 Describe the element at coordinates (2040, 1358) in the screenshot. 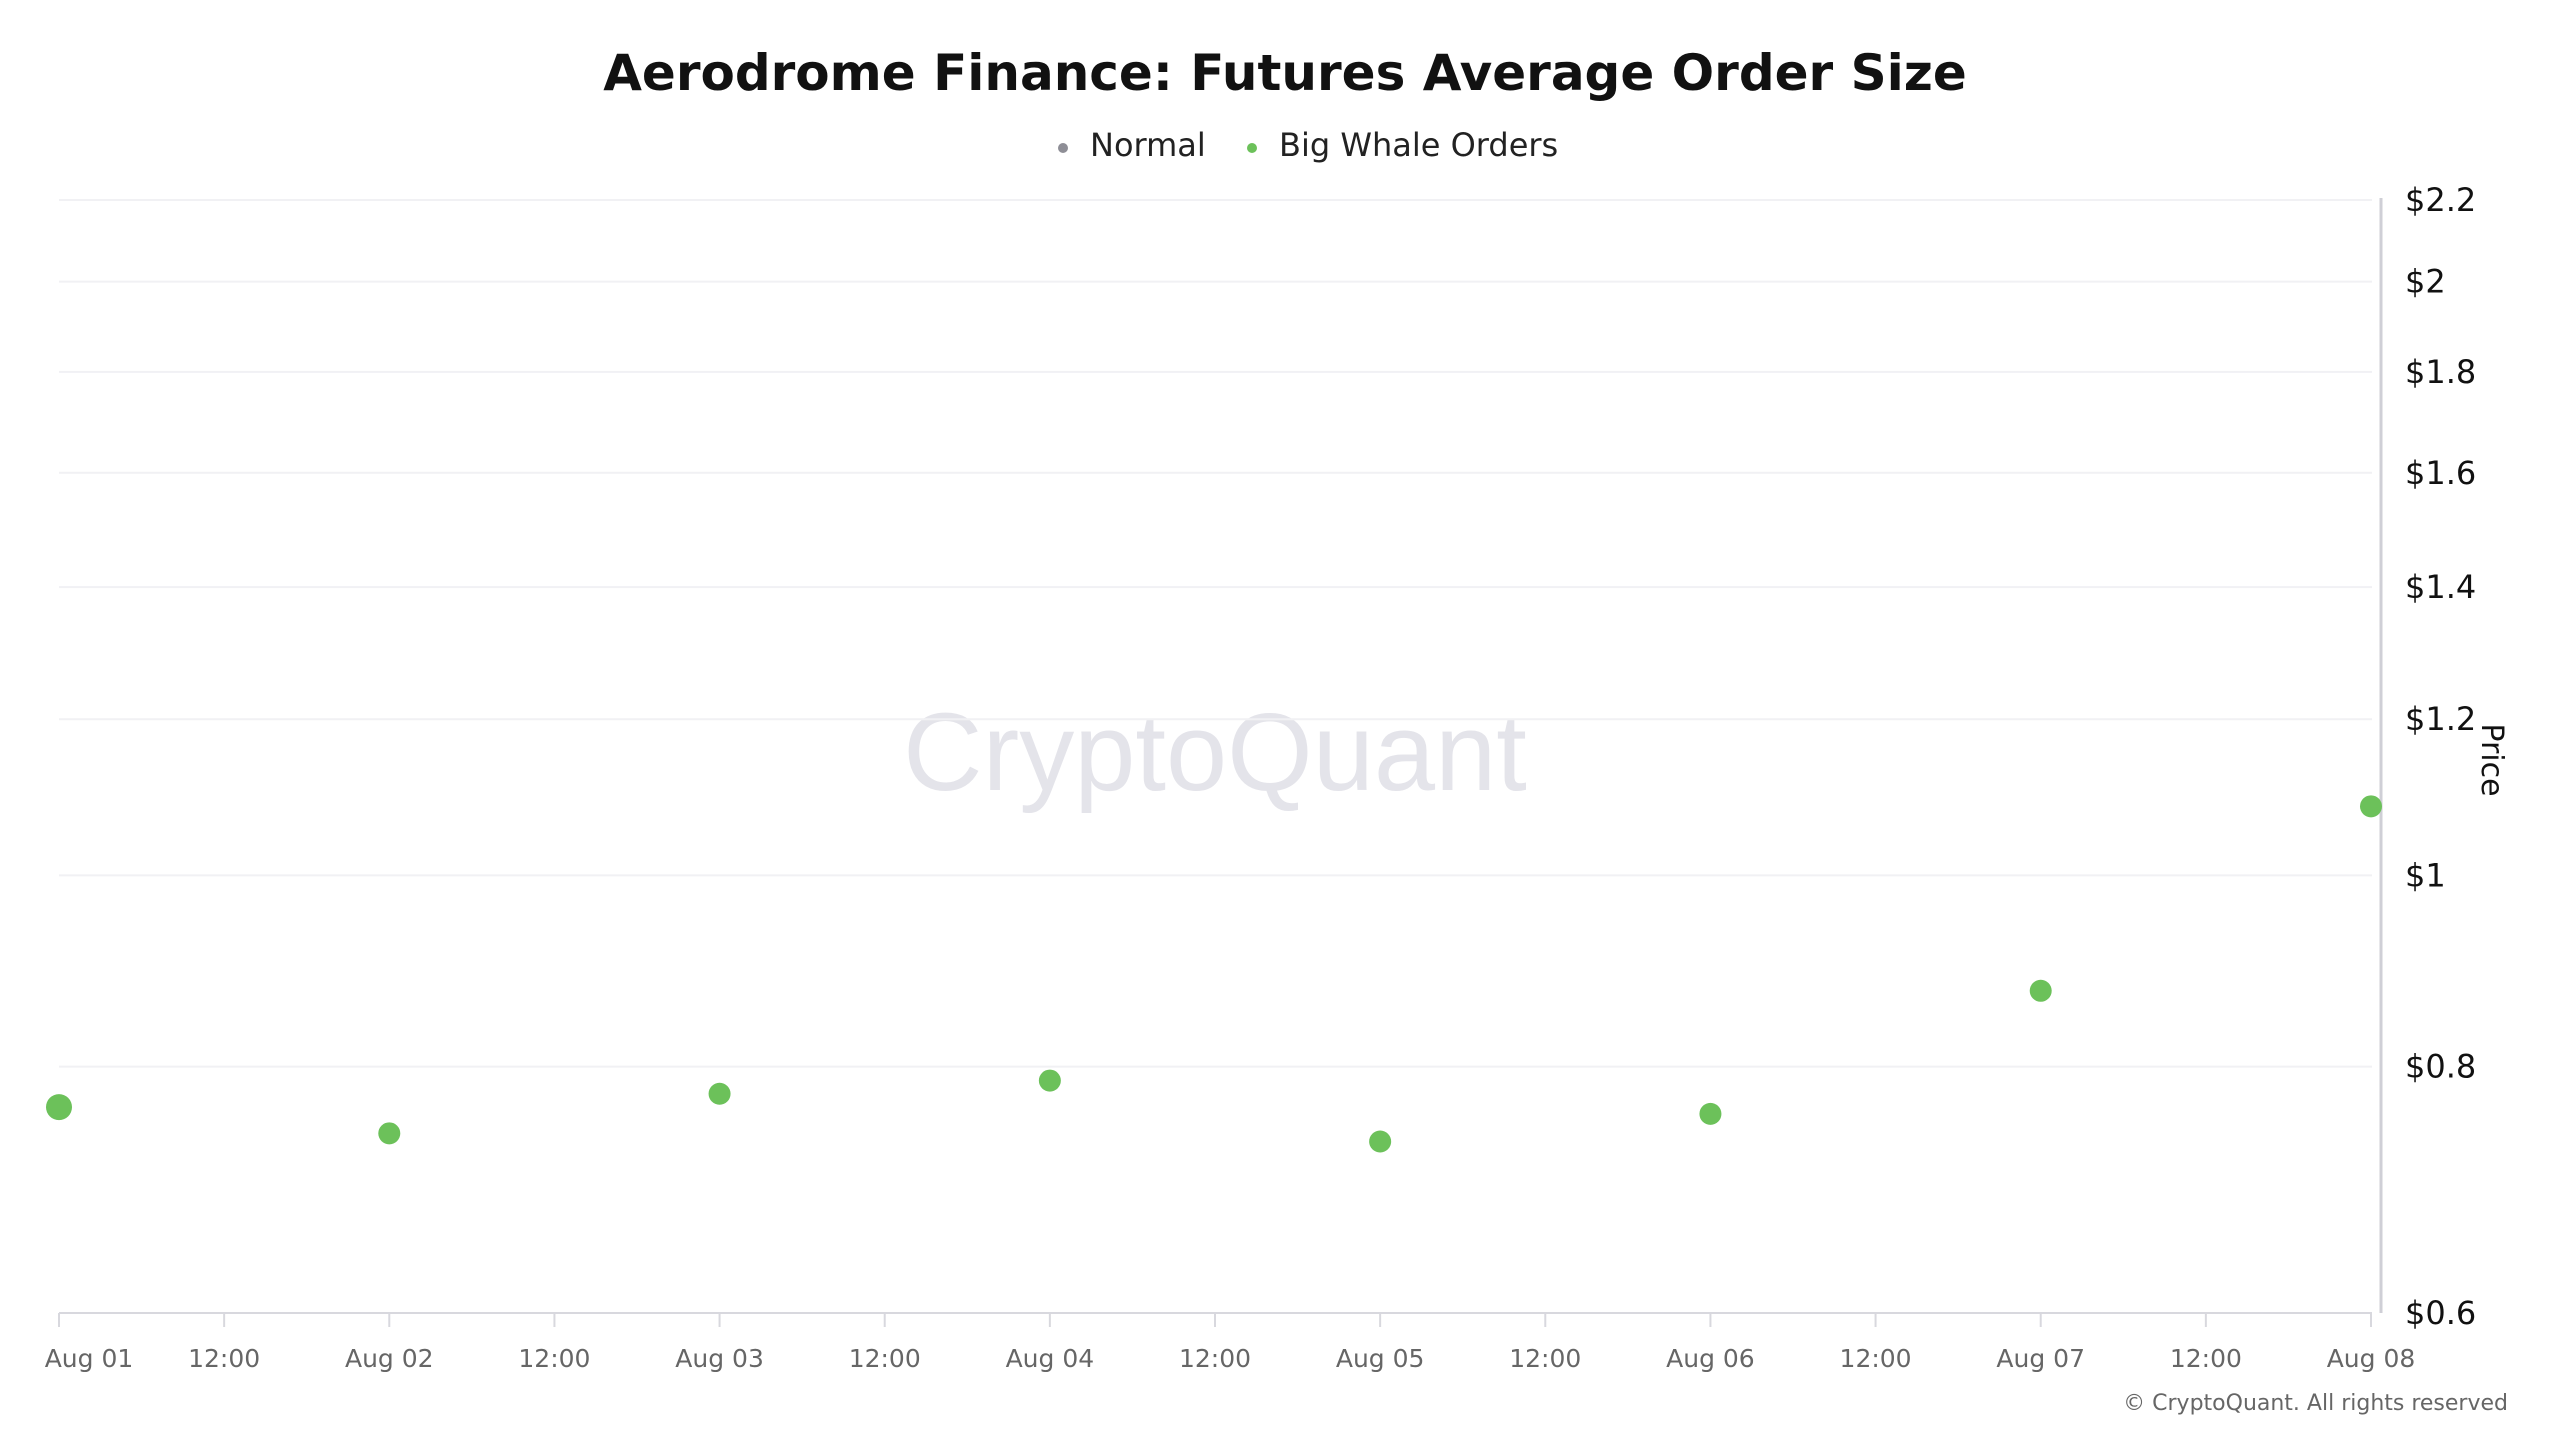

I see `x-tick-label: Aug 07` at that location.